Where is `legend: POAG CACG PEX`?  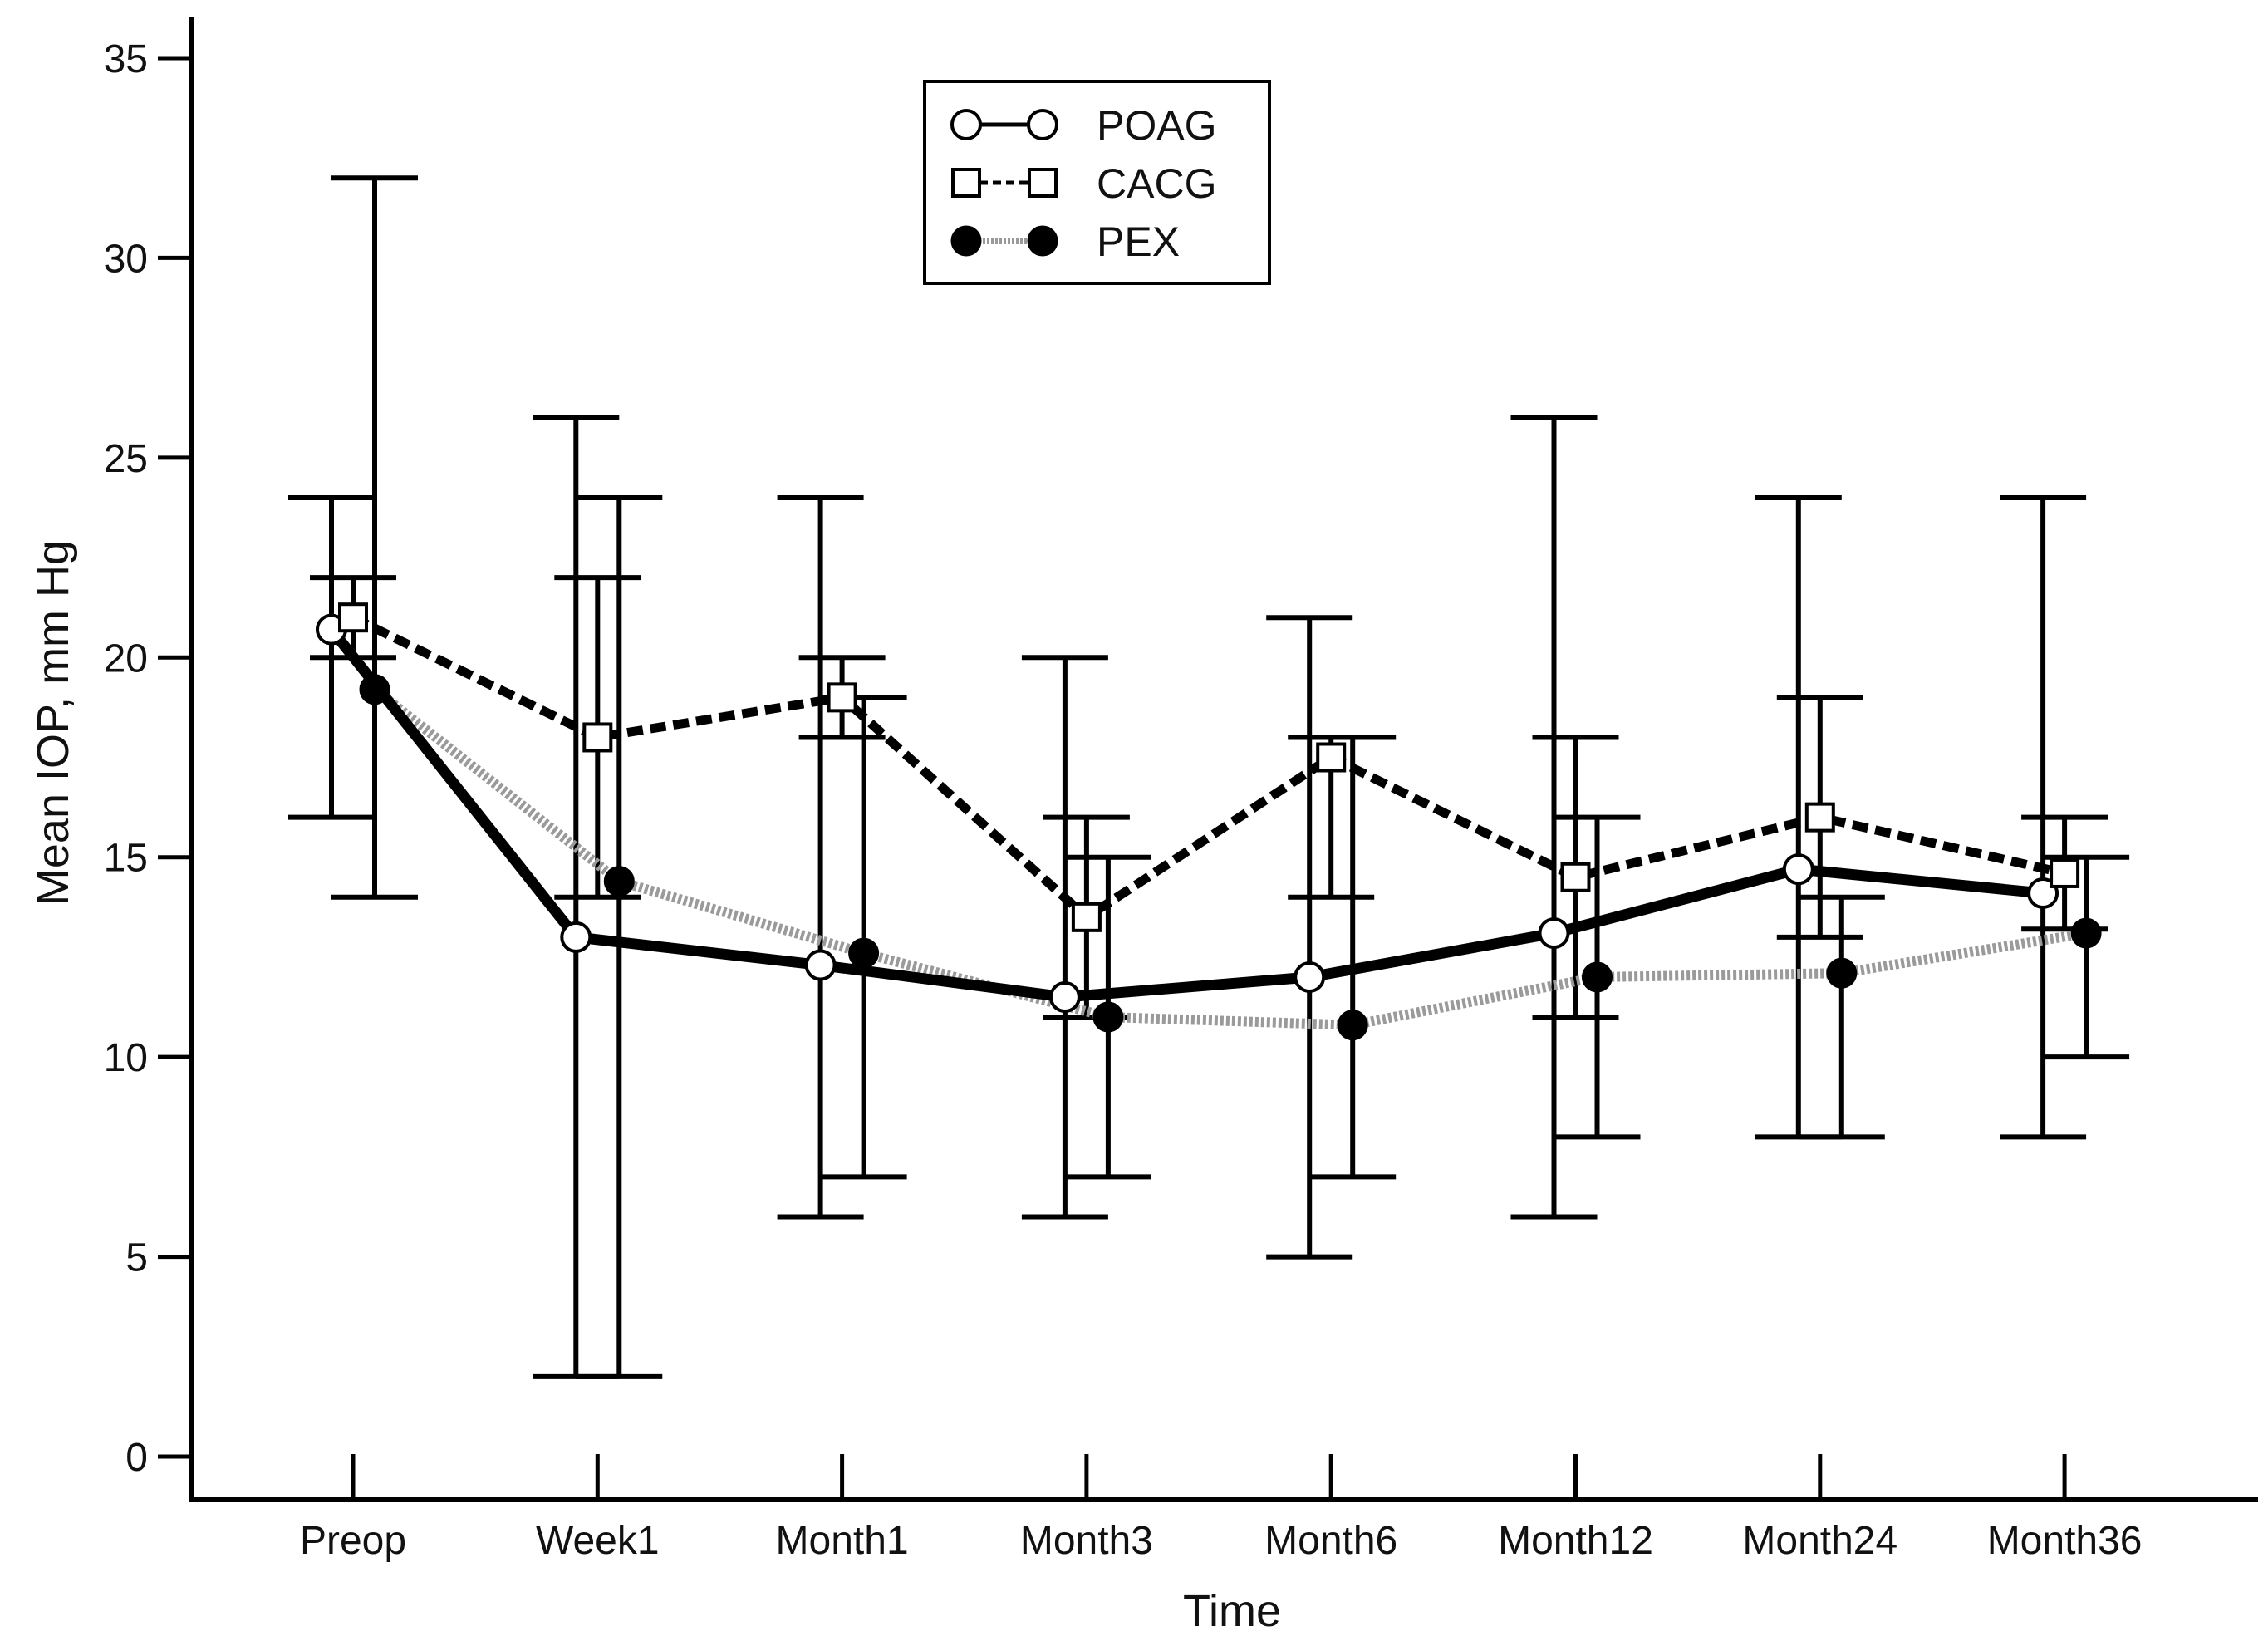
legend: POAG CACG PEX is located at coordinates (1097, 182).